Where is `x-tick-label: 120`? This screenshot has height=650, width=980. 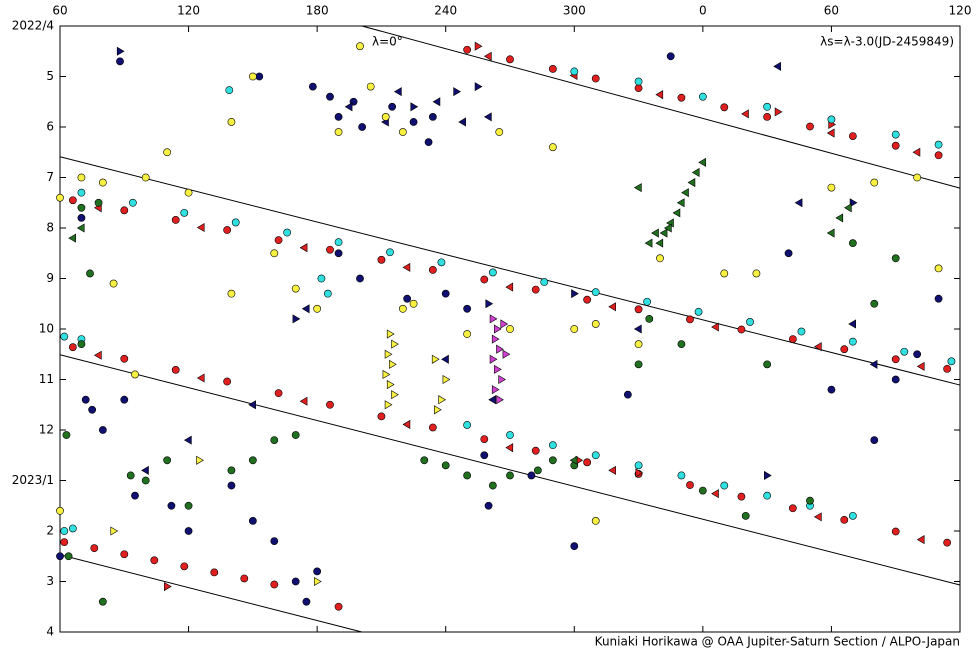 x-tick-label: 120 is located at coordinates (188, 11).